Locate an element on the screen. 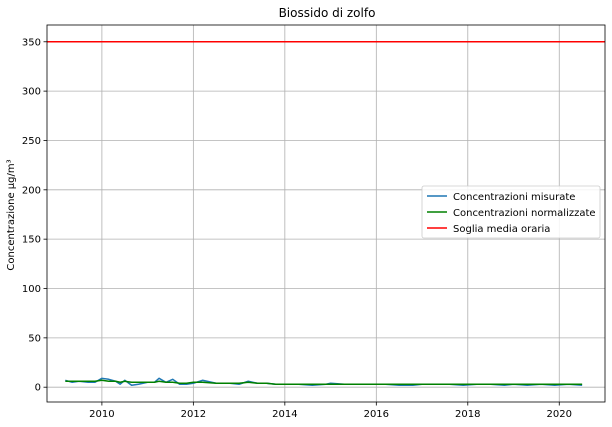 The image size is (612, 427). y-axis: 0 50 100 150 200 250 300 350 is located at coordinates (34, 215).